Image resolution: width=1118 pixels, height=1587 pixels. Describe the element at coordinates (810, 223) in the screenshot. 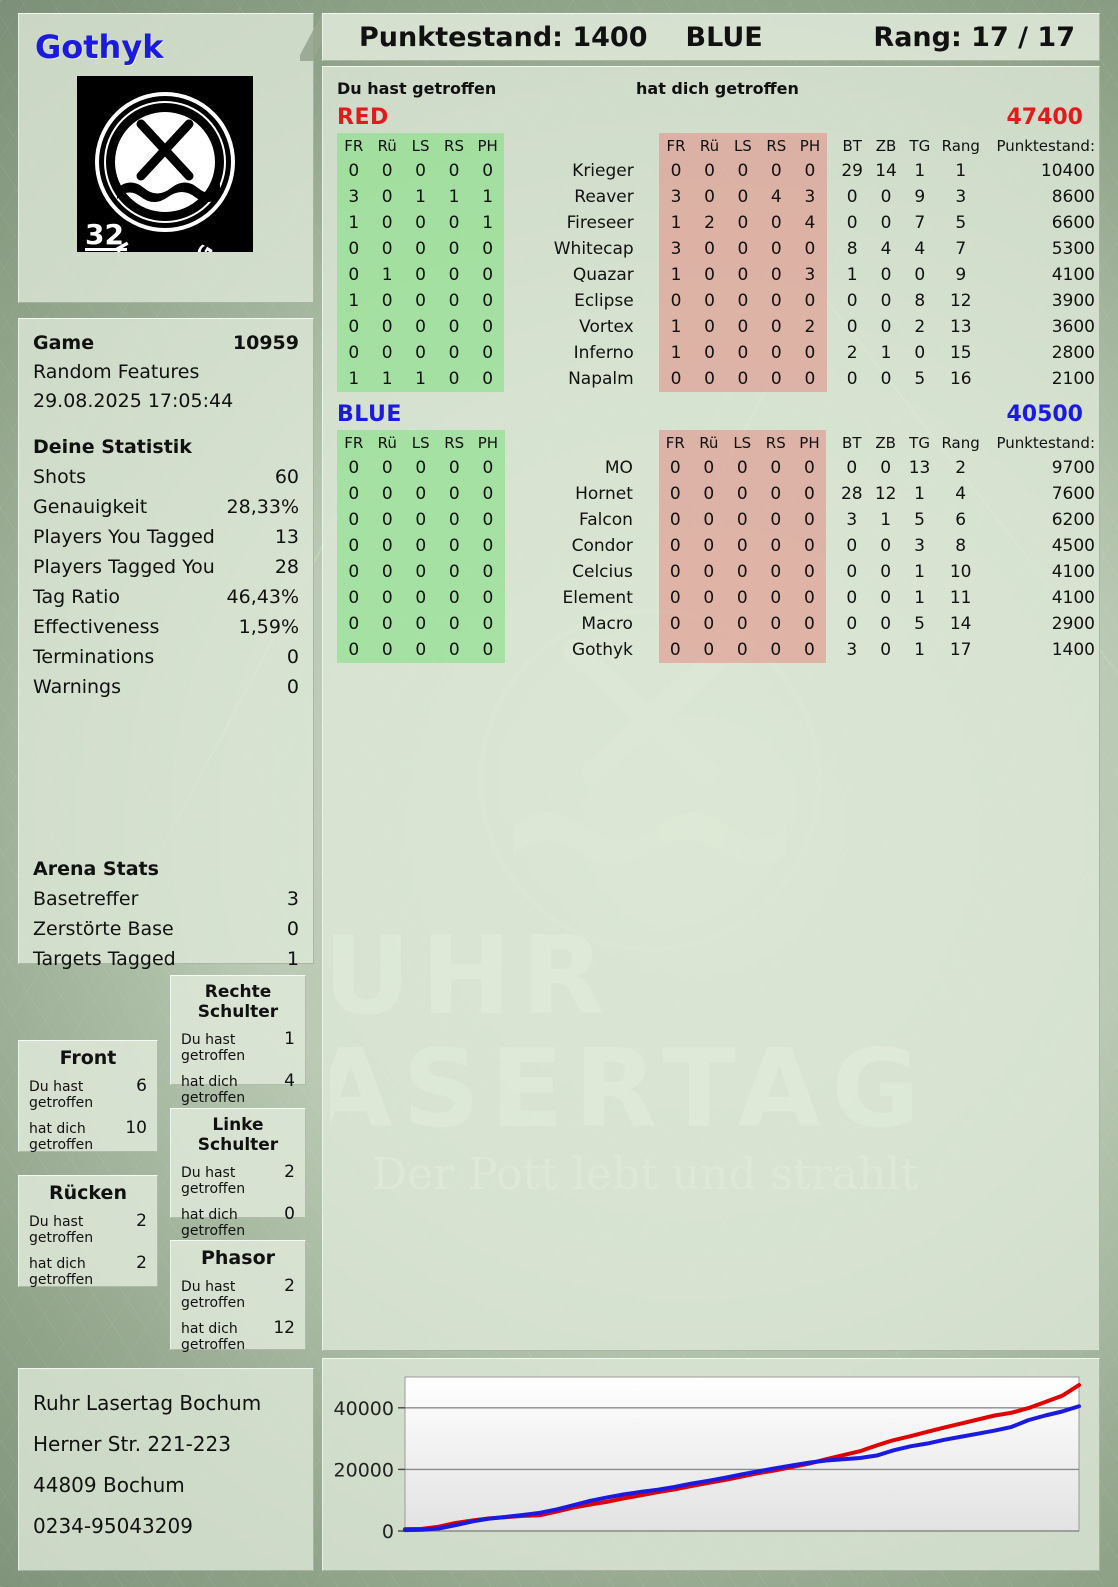

I see `cell-got-ph: 4` at that location.